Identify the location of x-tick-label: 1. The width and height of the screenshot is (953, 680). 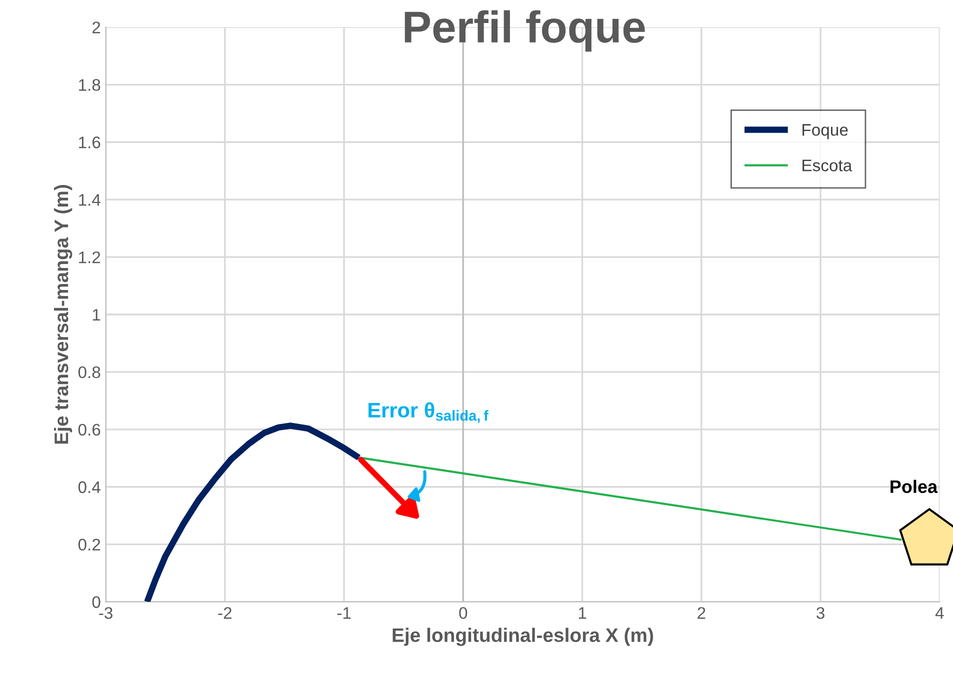
(582, 613).